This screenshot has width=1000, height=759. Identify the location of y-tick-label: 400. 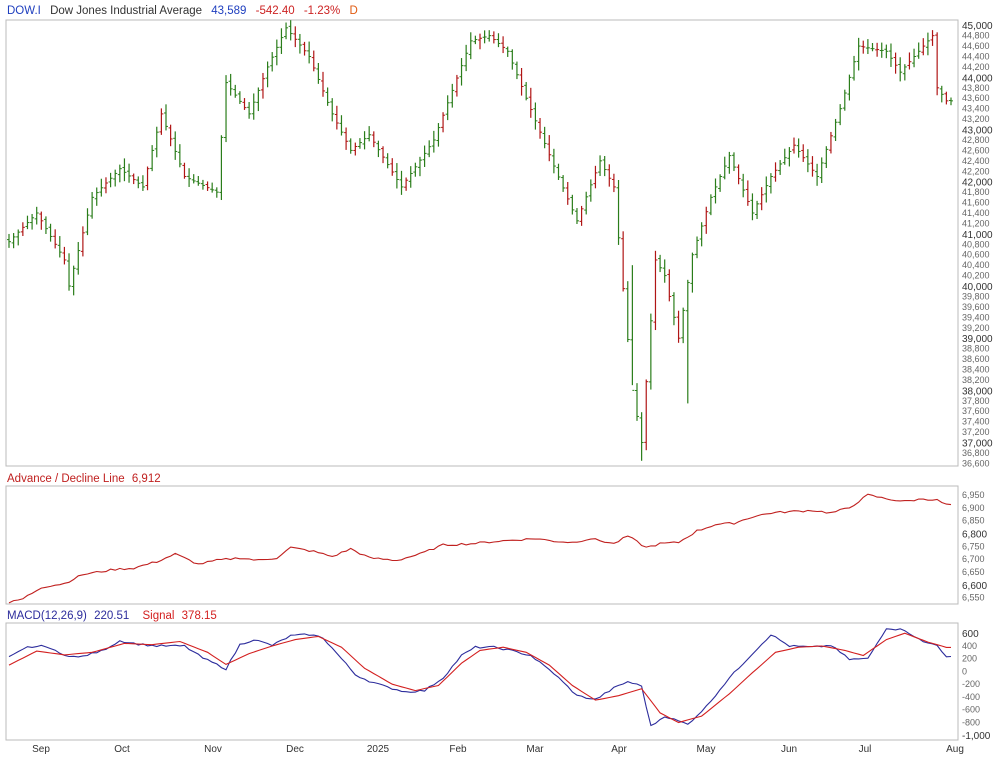
(969, 646).